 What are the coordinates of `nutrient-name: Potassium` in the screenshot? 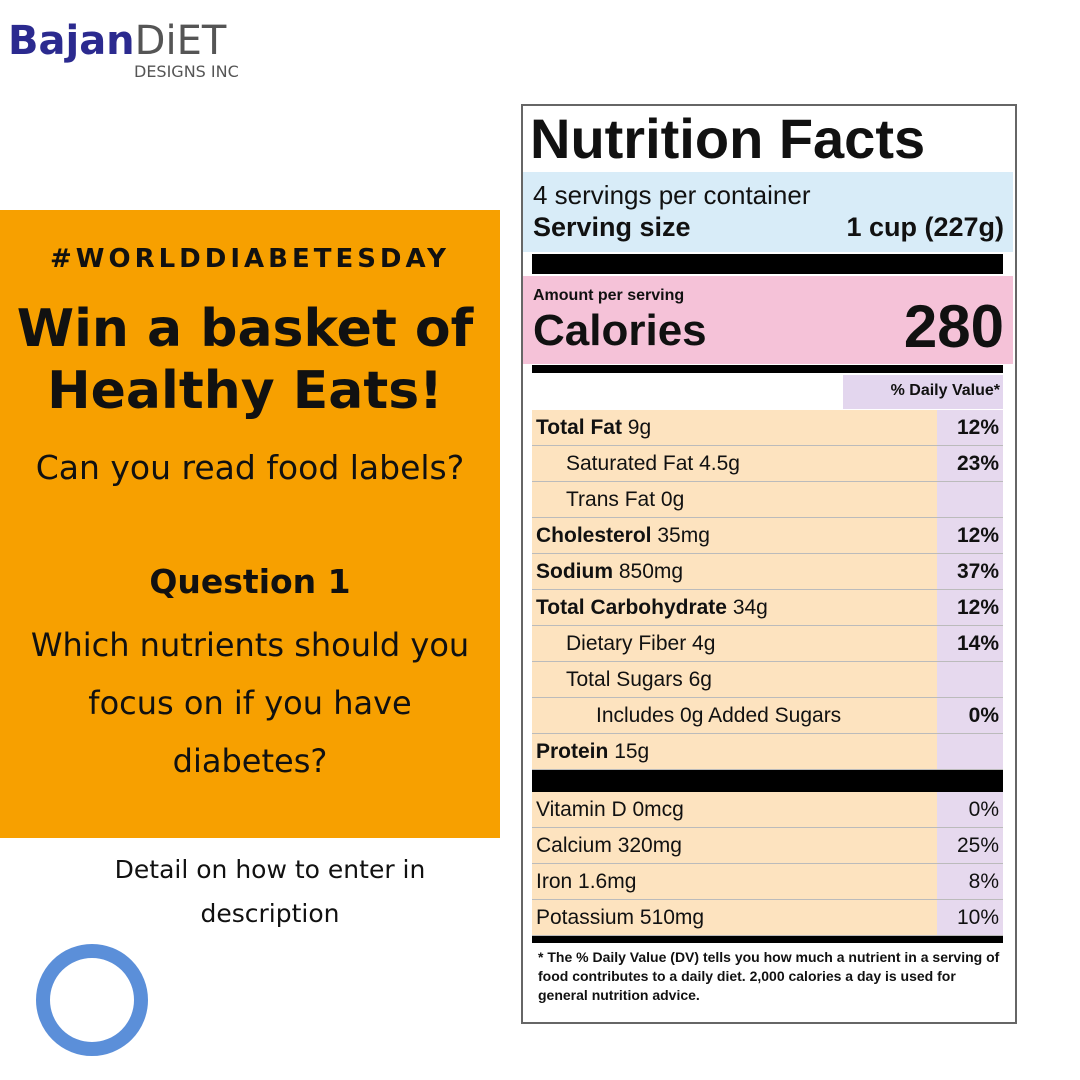 It's located at (585, 917).